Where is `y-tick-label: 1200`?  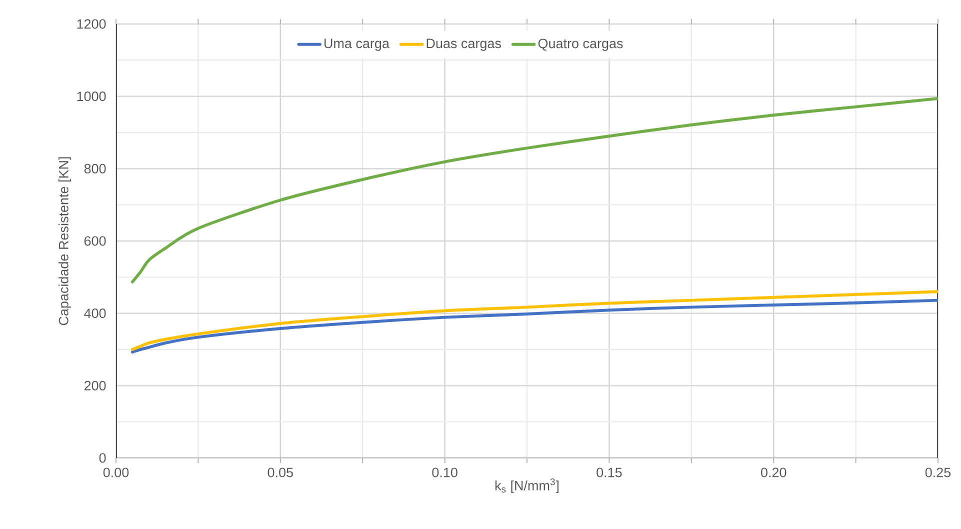
y-tick-label: 1200 is located at coordinates (91, 24).